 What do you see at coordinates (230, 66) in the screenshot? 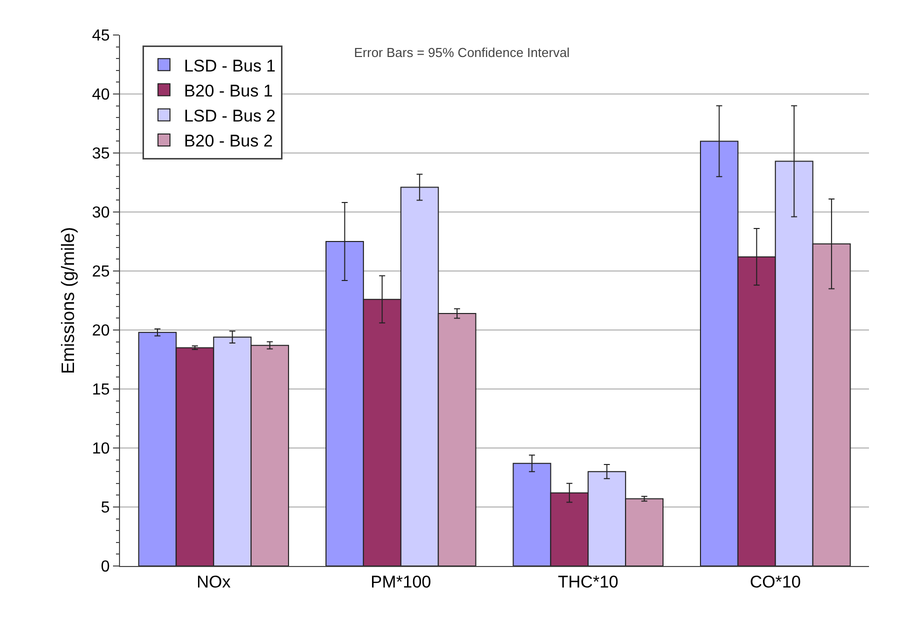
I see `legend-label: LSD - Bus 1` at bounding box center [230, 66].